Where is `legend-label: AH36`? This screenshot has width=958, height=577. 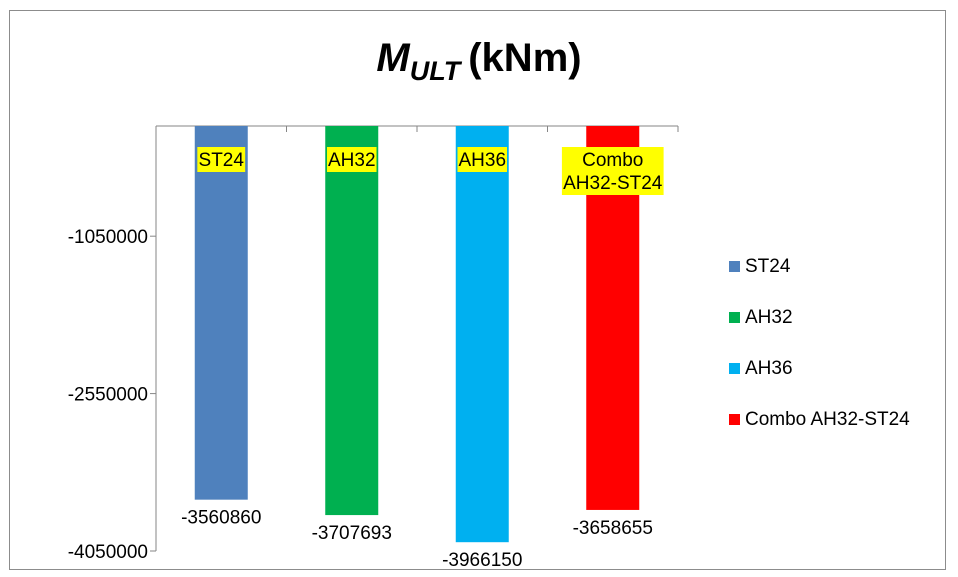 legend-label: AH36 is located at coordinates (769, 368).